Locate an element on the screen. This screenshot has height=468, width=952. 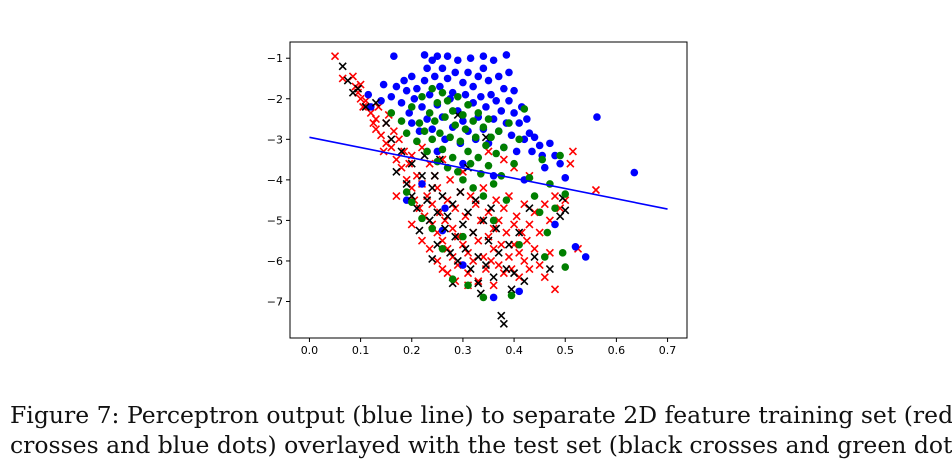
x-tick-label: 0.7 is located at coordinates (668, 350).